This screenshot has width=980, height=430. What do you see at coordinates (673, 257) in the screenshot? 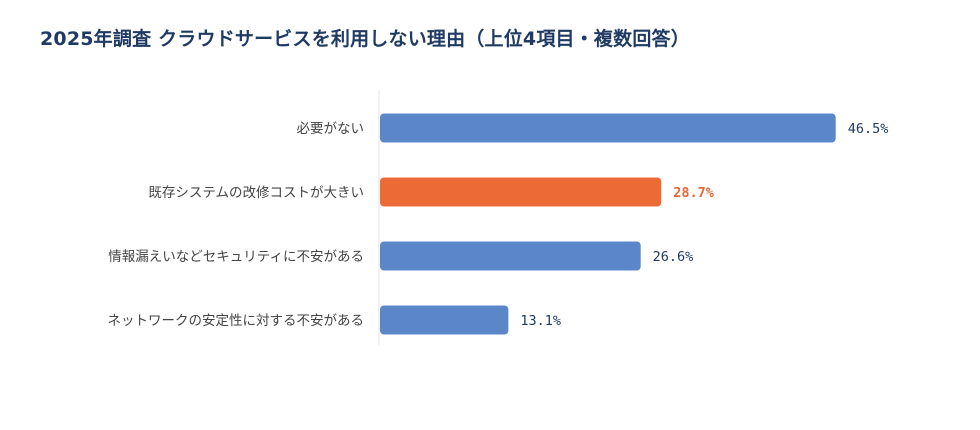
I see `value-label-3: 26.6%` at bounding box center [673, 257].